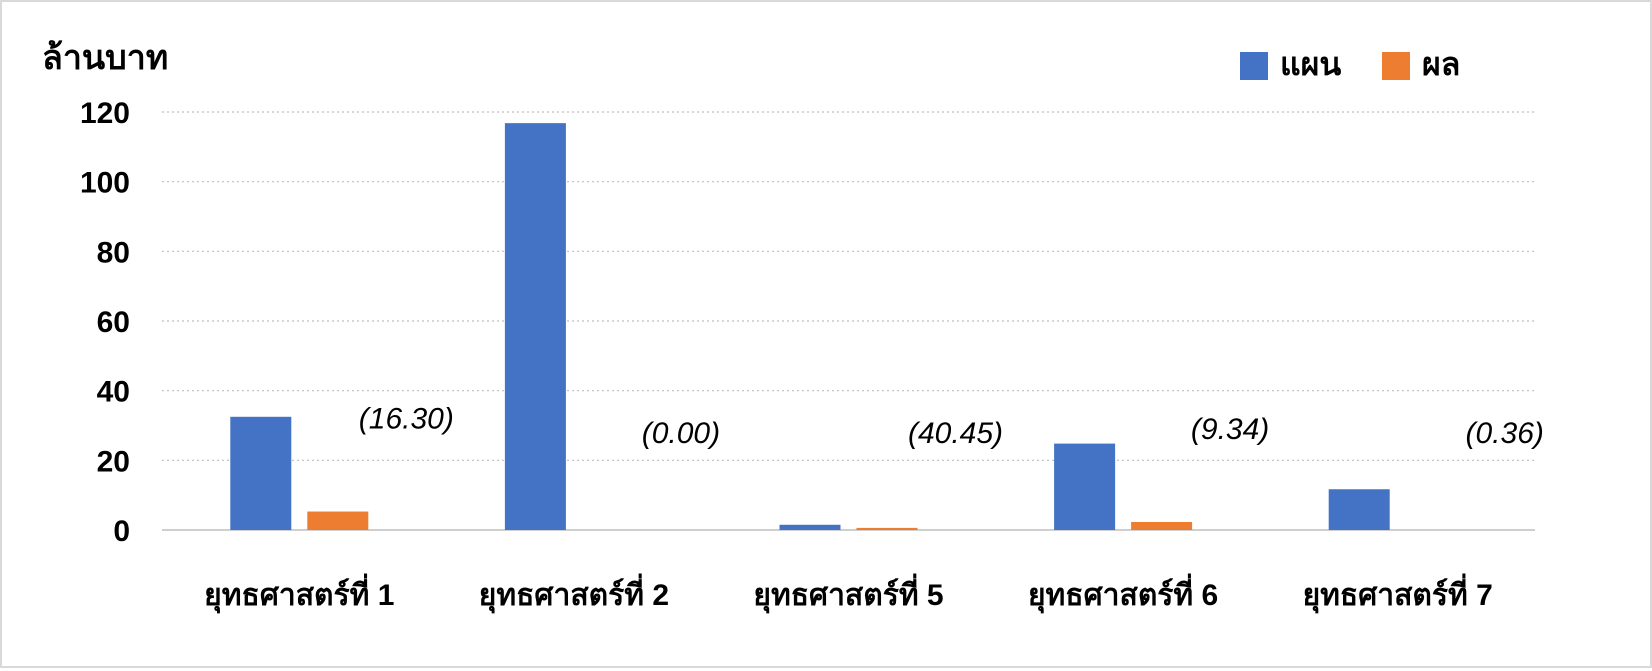 The height and width of the screenshot is (671, 1652). Describe the element at coordinates (574, 593) in the screenshot. I see `category-label-2: ยุทธศาสตร์ที่ 2` at that location.